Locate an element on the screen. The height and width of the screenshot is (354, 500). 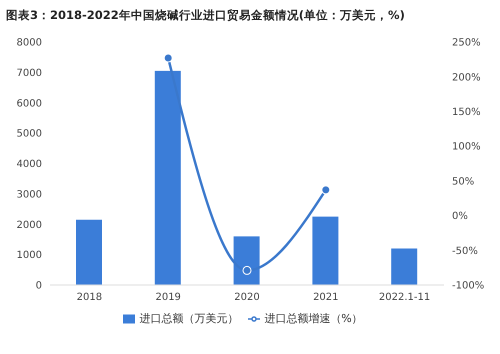
x-tick-label: 2019 is located at coordinates (168, 298).